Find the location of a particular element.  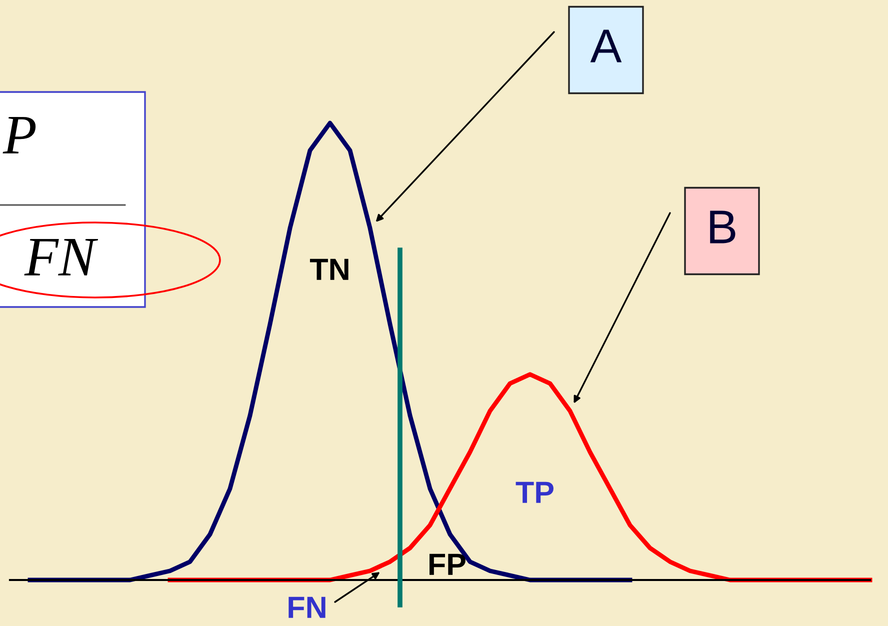

annotation: FP is located at coordinates (448, 564).